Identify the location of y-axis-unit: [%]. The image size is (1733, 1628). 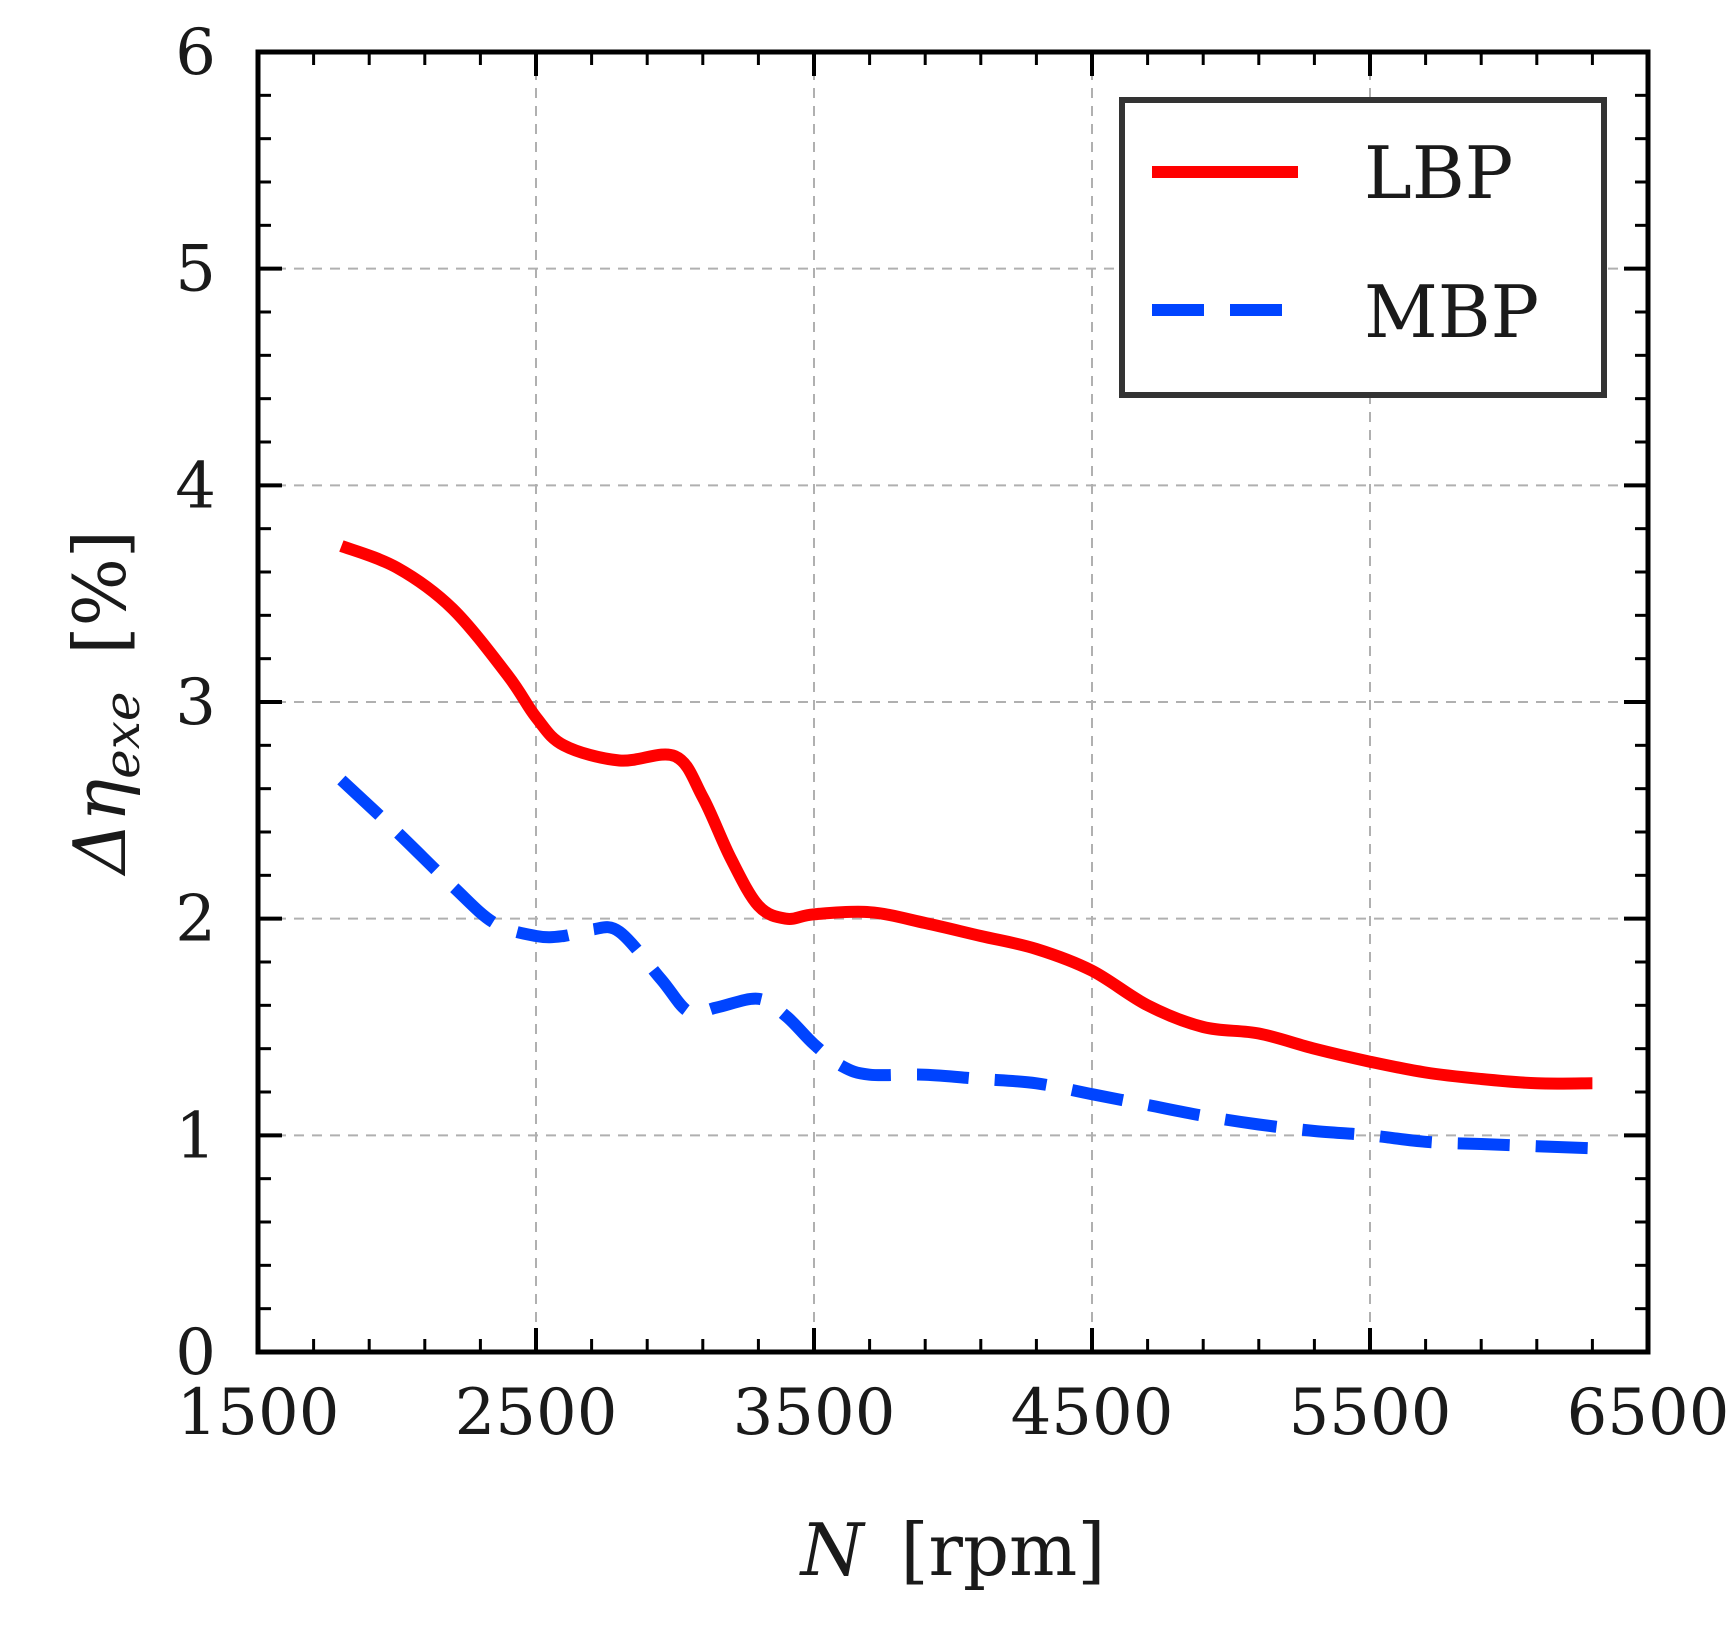
(100, 592).